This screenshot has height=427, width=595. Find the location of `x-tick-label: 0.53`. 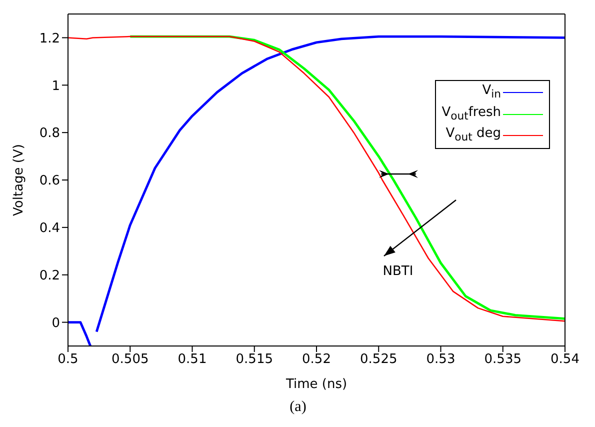

x-tick-label: 0.53 is located at coordinates (441, 360).